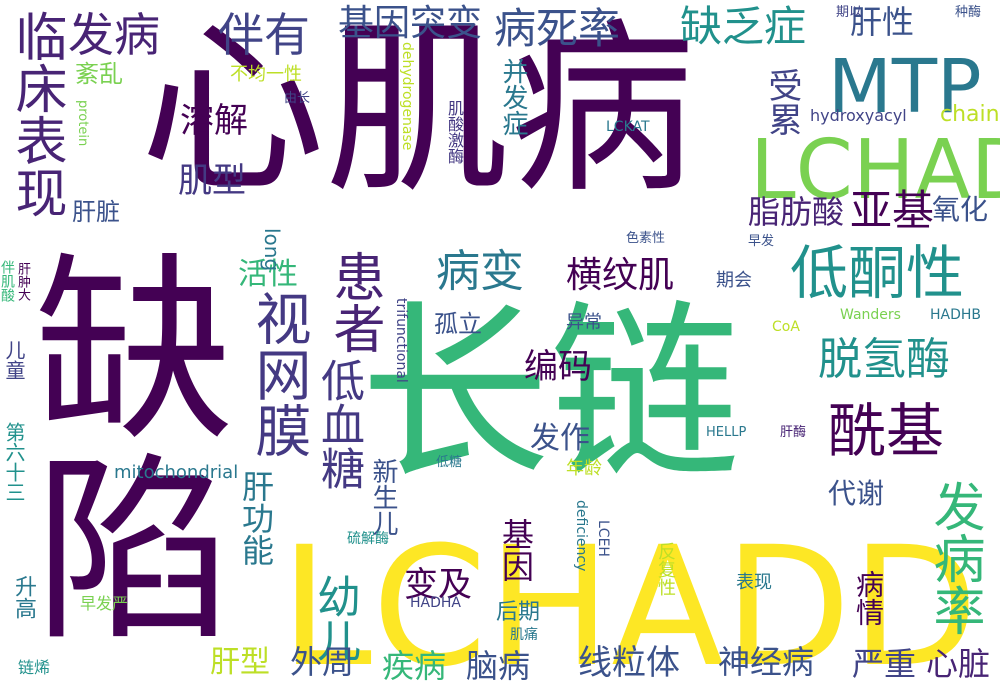 This screenshot has height=700, width=1000. I want to click on word-quexian: 缺陷, so click(116, 445).